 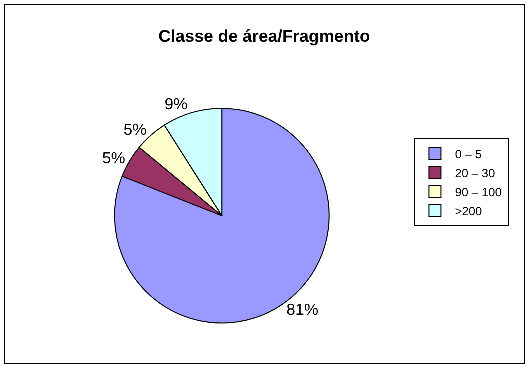 What do you see at coordinates (176, 105) in the screenshot?
I see `data-label: 9%` at bounding box center [176, 105].